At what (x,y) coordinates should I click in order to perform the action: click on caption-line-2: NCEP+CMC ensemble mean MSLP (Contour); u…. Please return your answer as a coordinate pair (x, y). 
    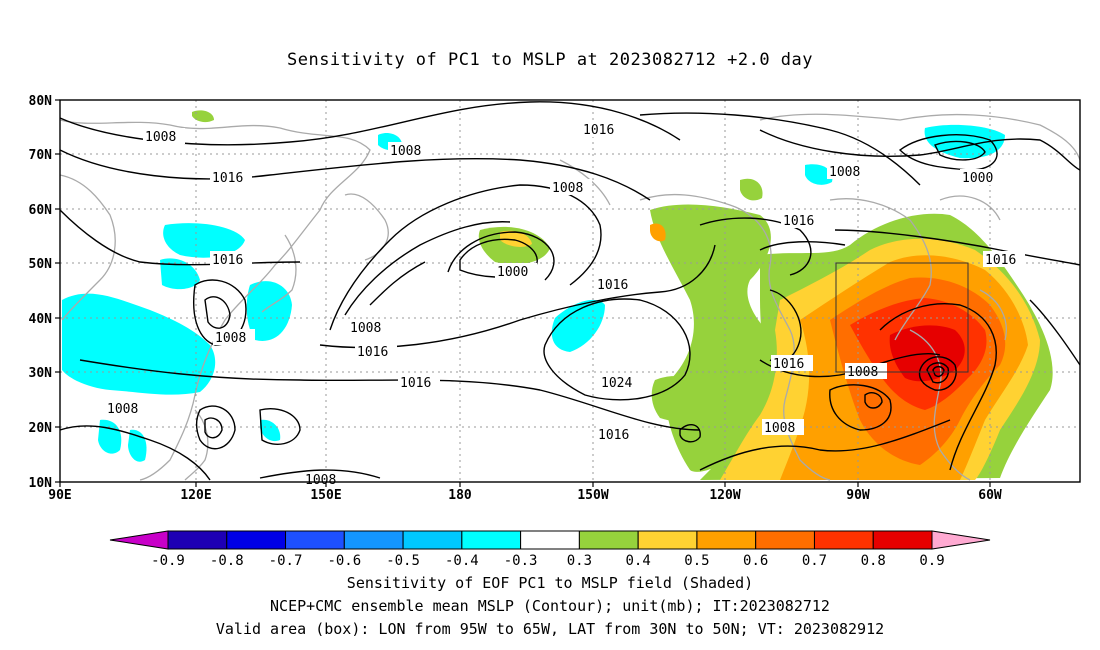
    Looking at the image, I should click on (550, 606).